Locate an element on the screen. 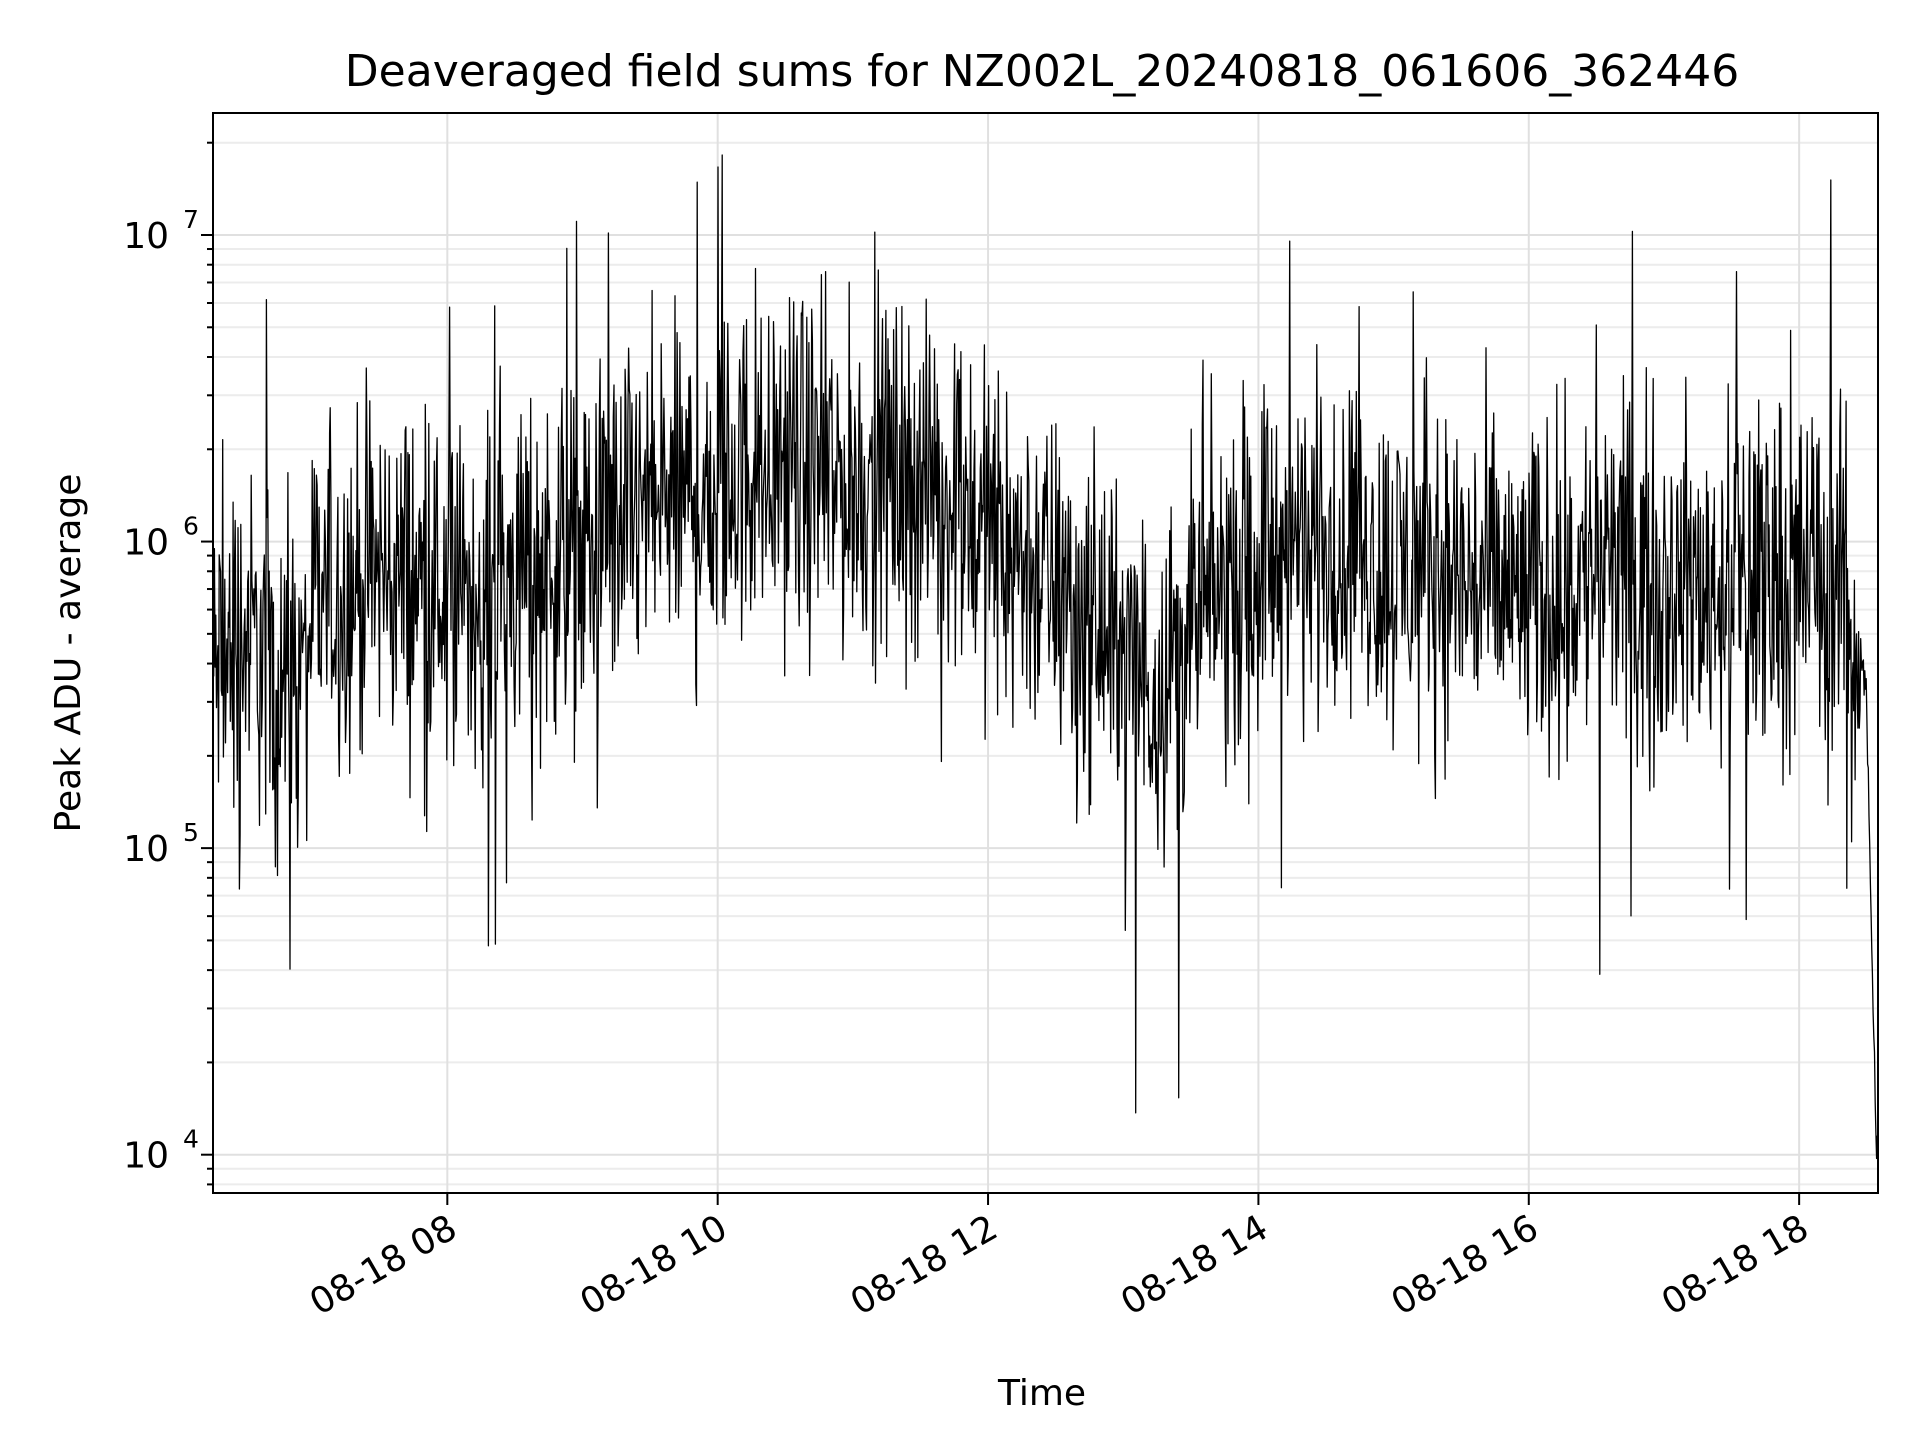 The width and height of the screenshot is (1920, 1440). x-axis-label: Time is located at coordinates (1041, 1393).